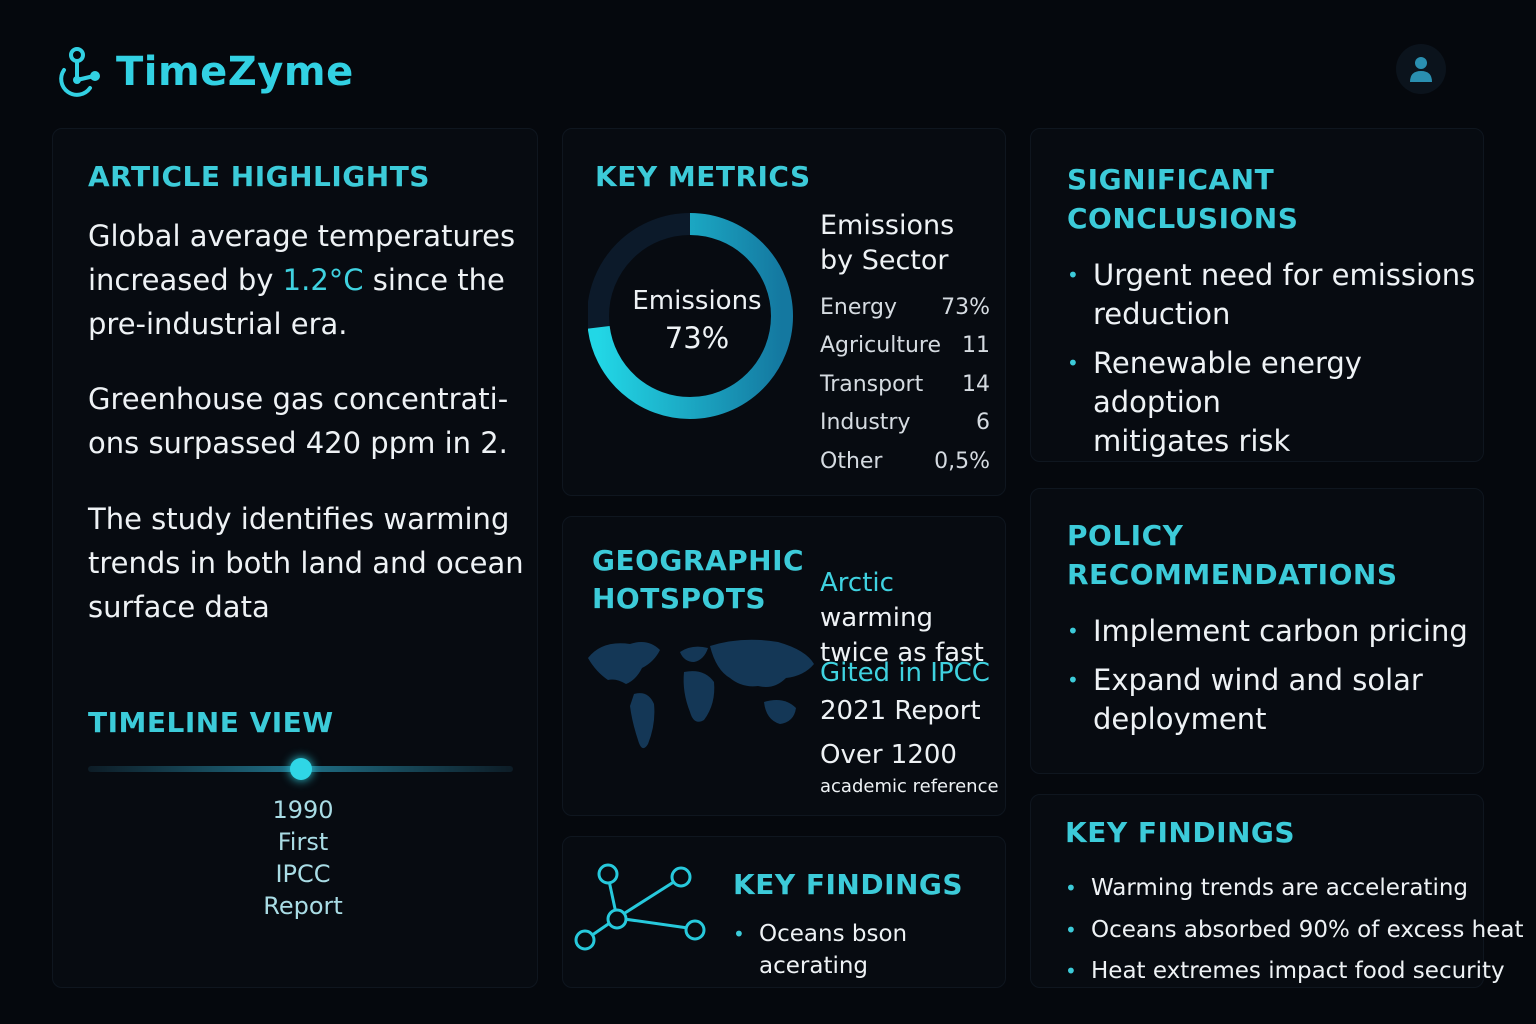 This screenshot has height=1024, width=1536. I want to click on arctic-warming-stat: Arctic warming twice as fast, so click(915, 618).